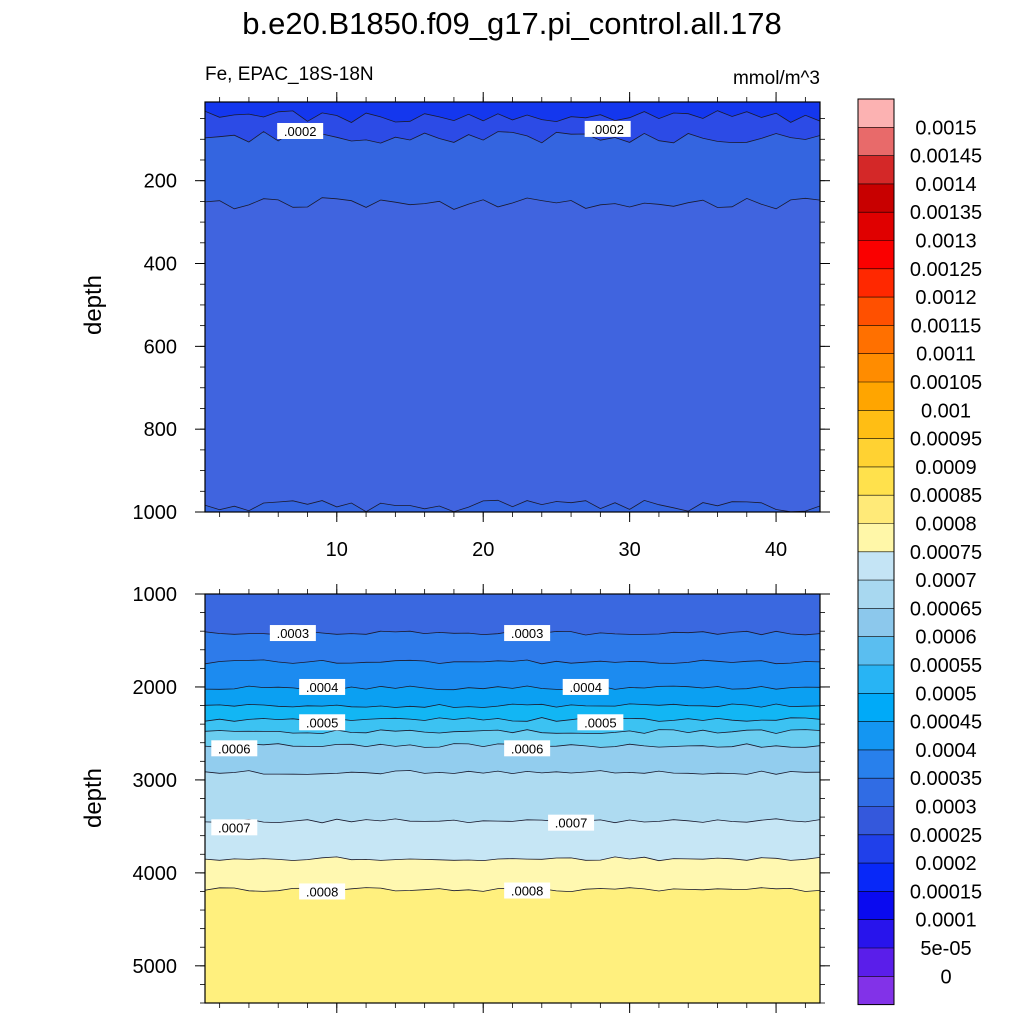  What do you see at coordinates (946, 213) in the screenshot?
I see `colorbar-label: 0.00135` at bounding box center [946, 213].